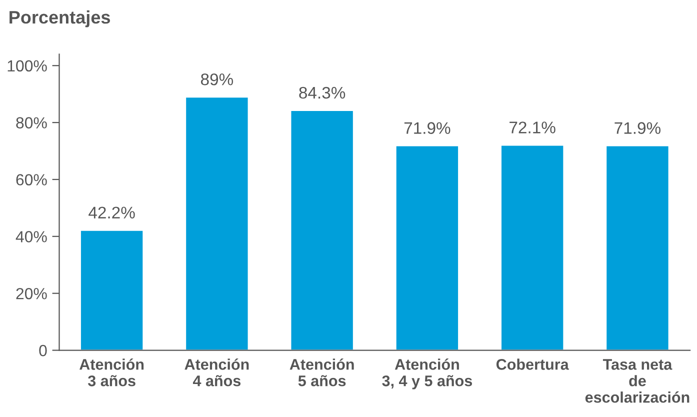  Describe the element at coordinates (637, 381) in the screenshot. I see `x-tick-label: Tasa neta de escolarización` at that location.